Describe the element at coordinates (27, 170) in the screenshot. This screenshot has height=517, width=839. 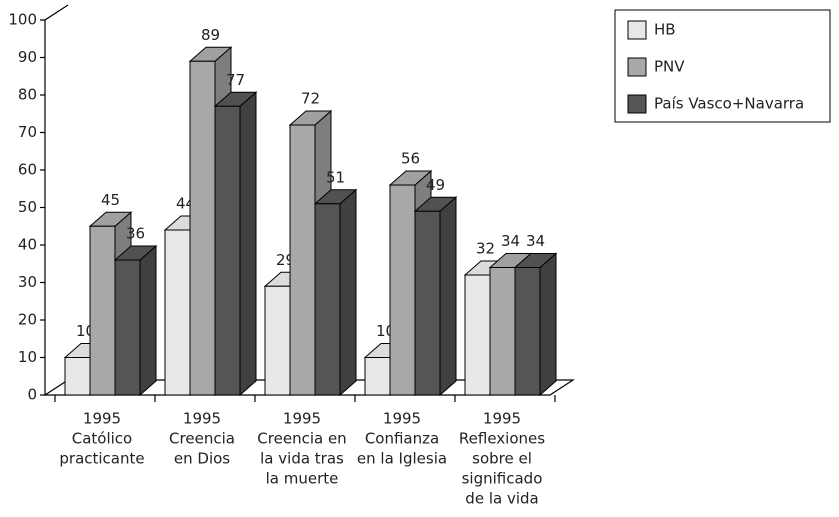
I see `y-tick-label: 60` at that location.